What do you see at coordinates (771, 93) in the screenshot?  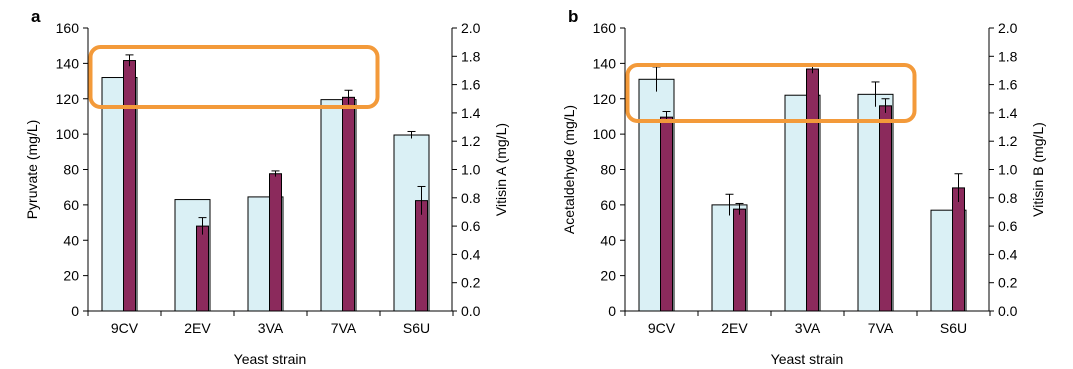 I see `chart-b-highlight-box` at bounding box center [771, 93].